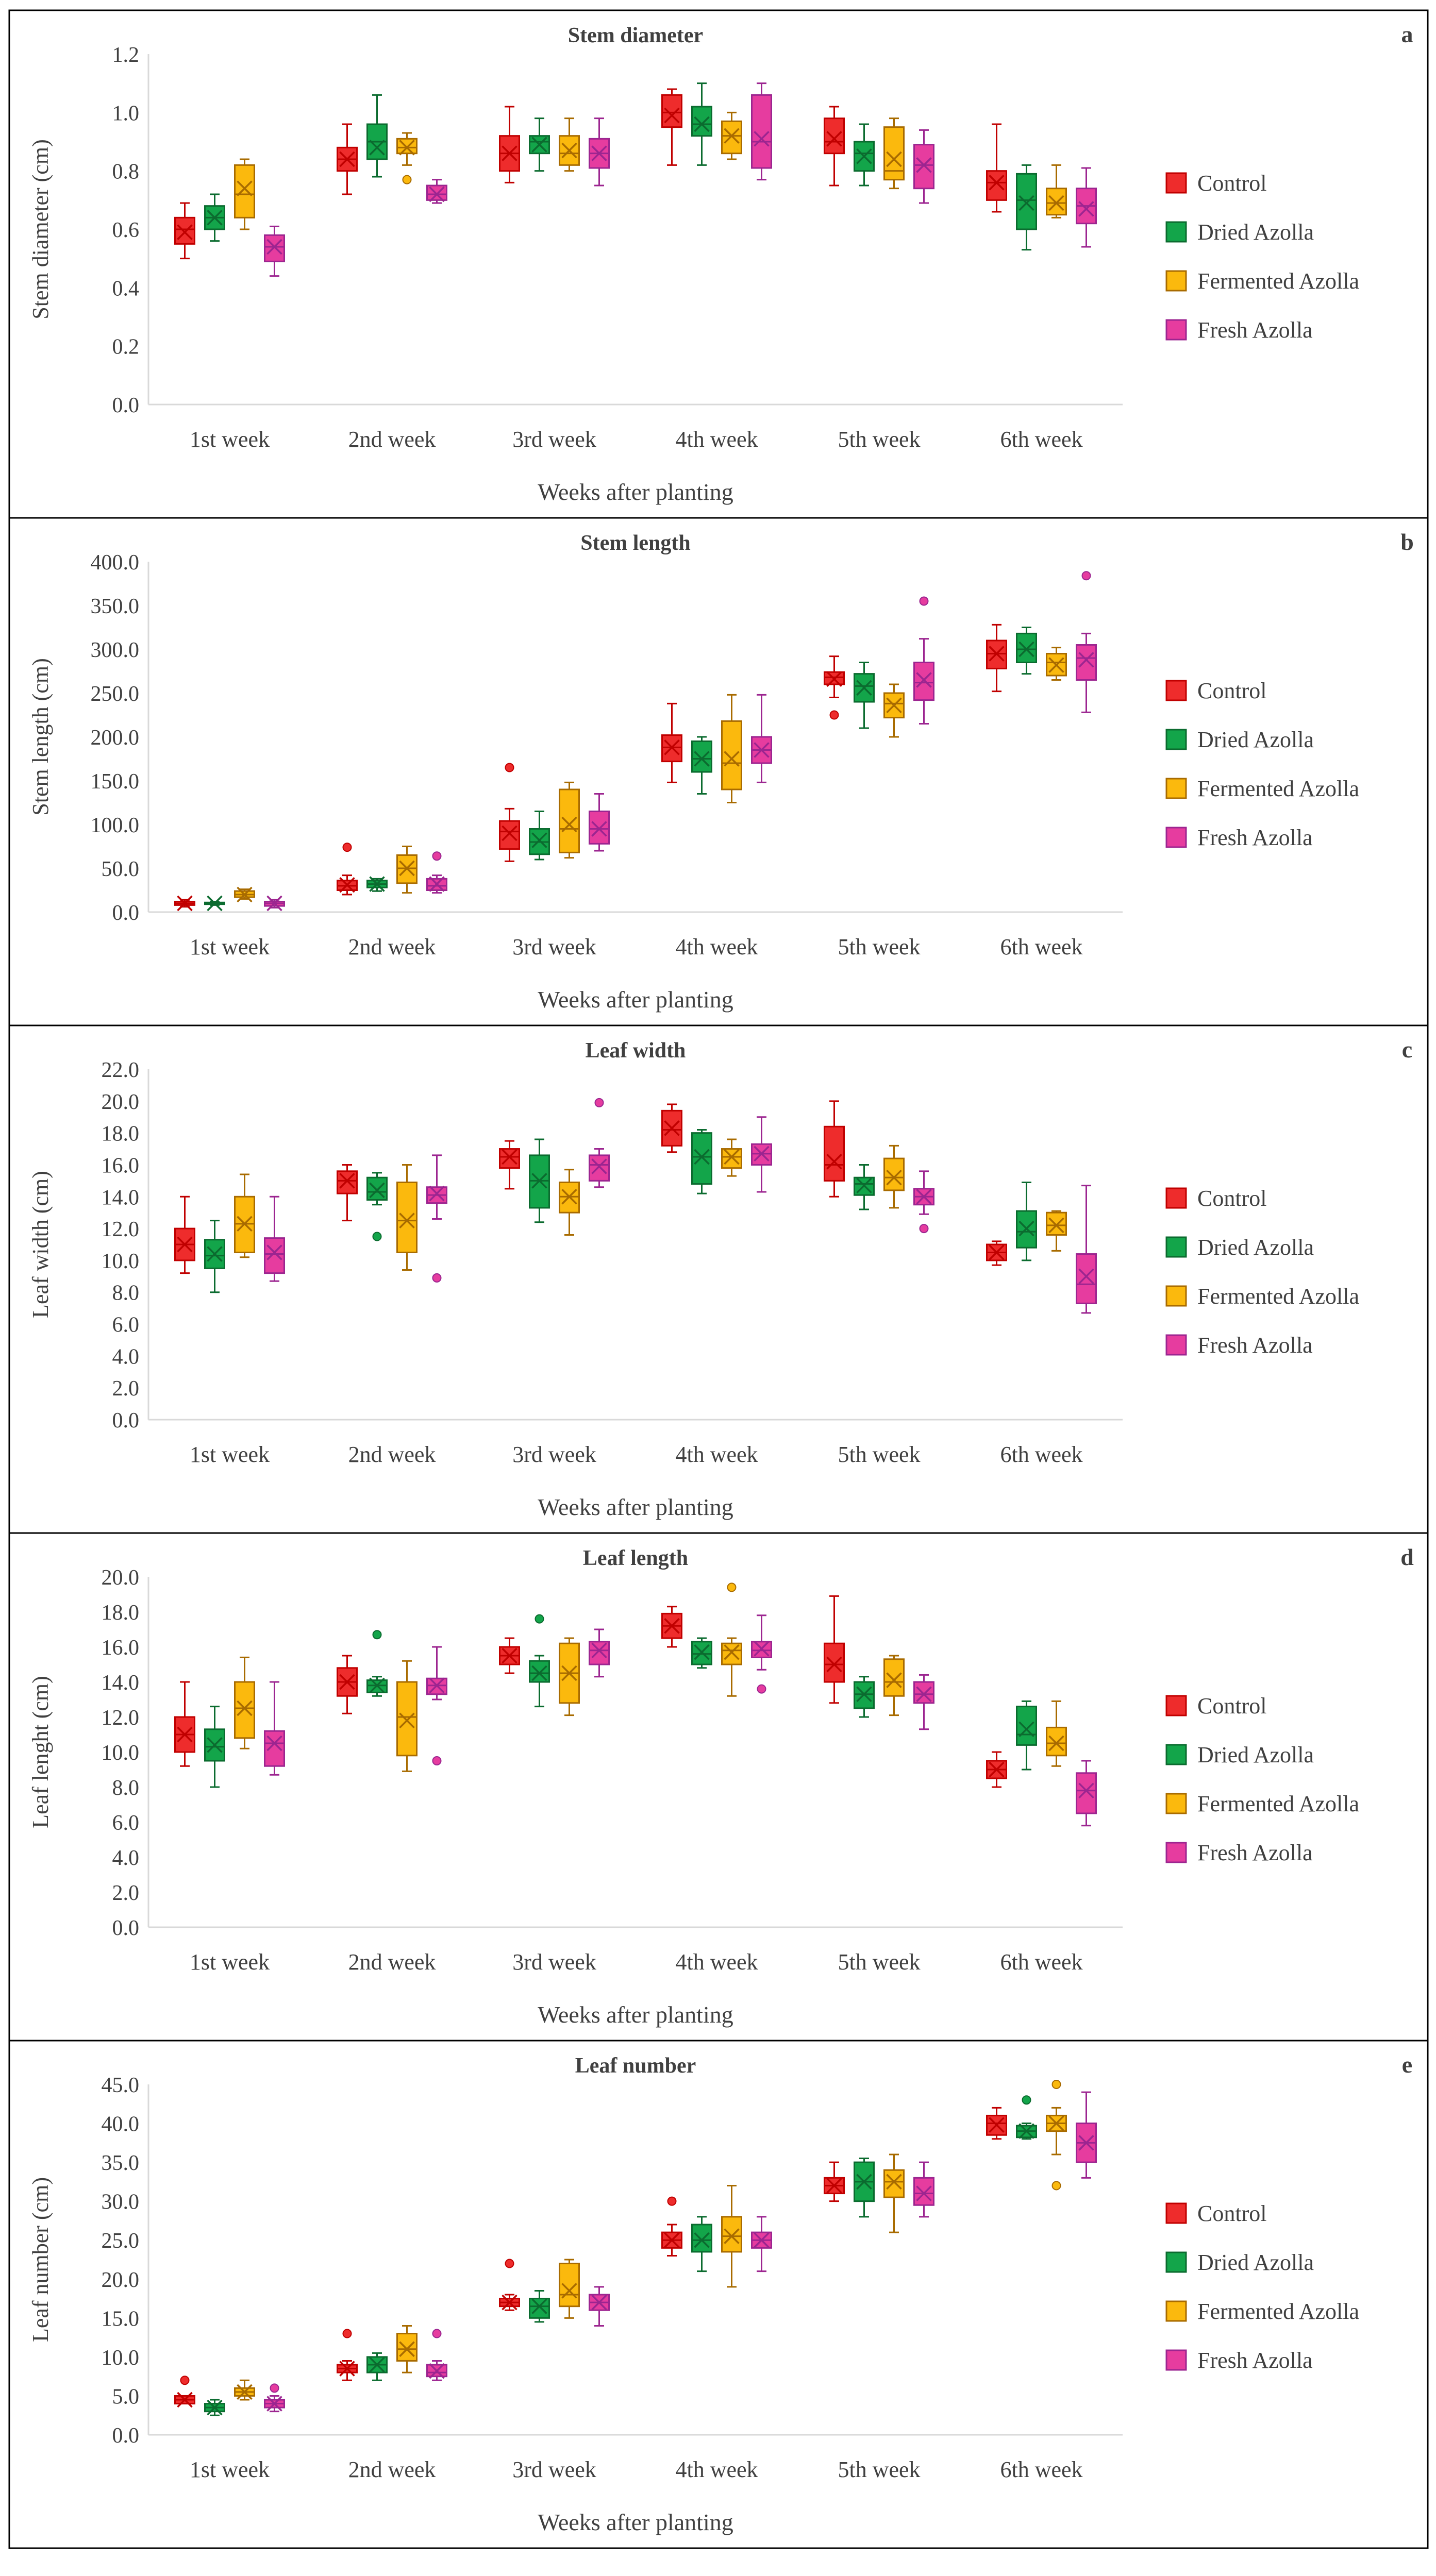  I want to click on panel-letter: c, so click(1407, 1049).